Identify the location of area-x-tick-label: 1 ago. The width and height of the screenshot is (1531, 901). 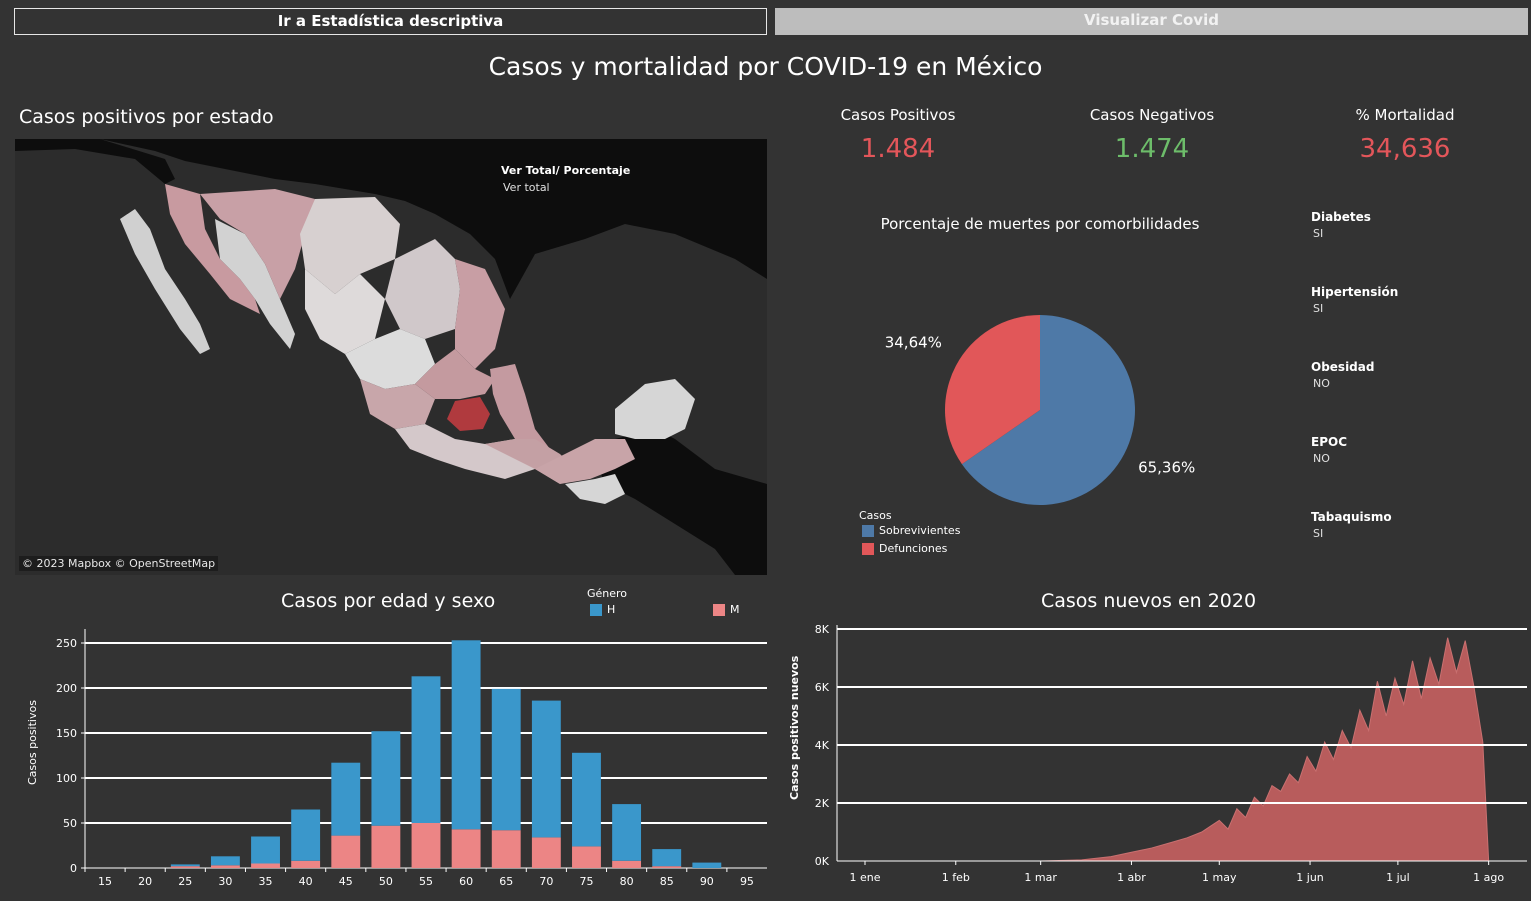
(1488, 877).